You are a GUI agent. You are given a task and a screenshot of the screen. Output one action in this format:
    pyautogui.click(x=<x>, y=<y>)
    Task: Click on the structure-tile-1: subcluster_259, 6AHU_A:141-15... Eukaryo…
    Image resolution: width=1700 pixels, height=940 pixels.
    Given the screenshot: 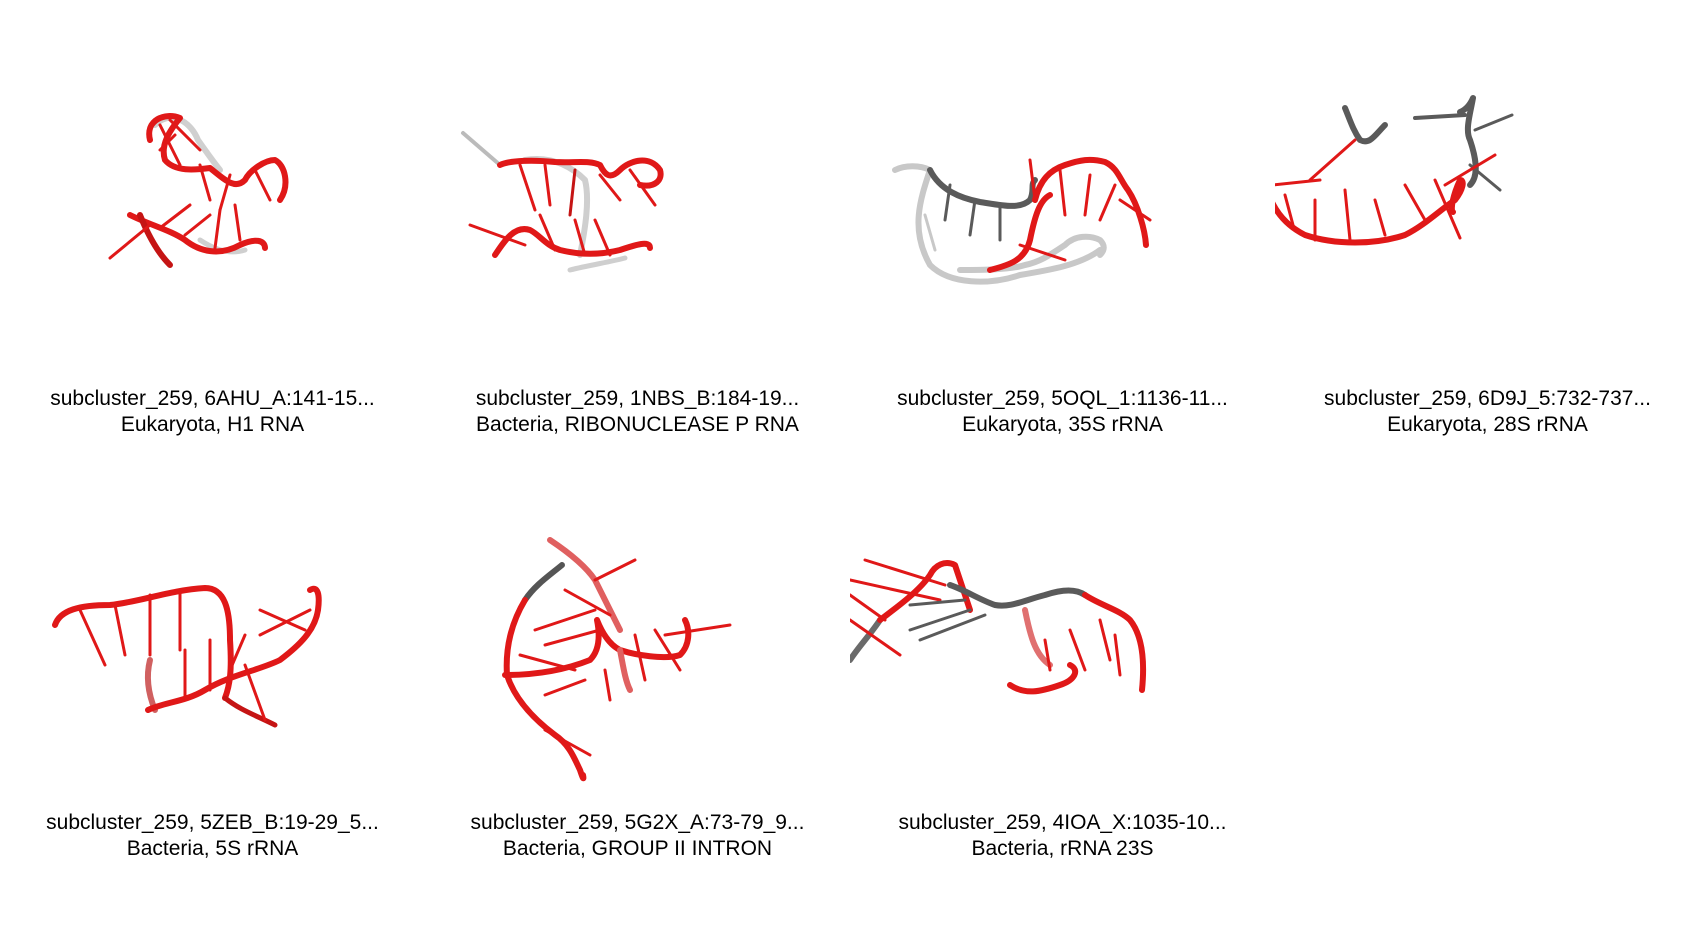 What is the action you would take?
    pyautogui.click(x=212, y=235)
    